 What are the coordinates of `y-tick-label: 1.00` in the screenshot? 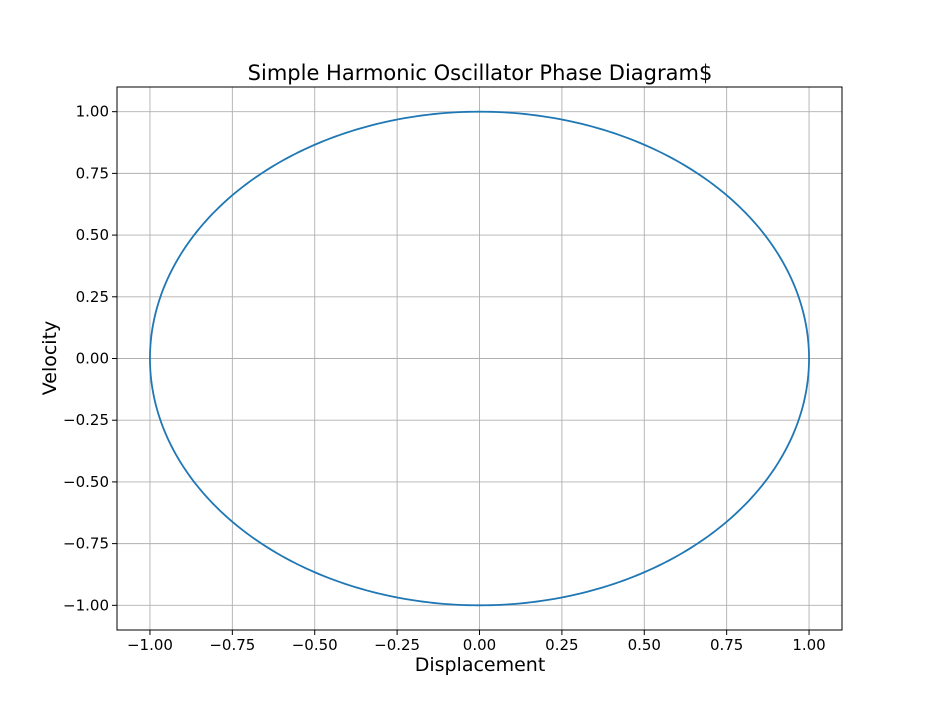 It's located at (92, 112).